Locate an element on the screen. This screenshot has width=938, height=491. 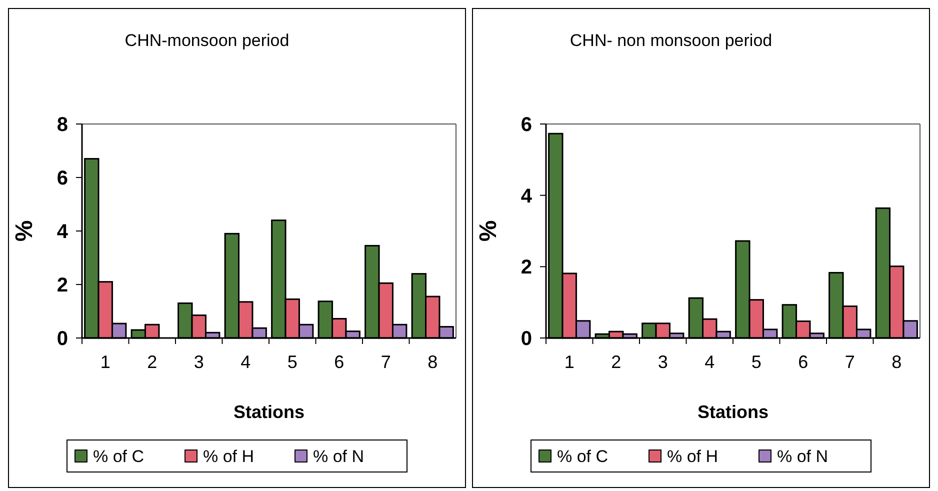
y-tick-label: 8 is located at coordinates (62, 125).